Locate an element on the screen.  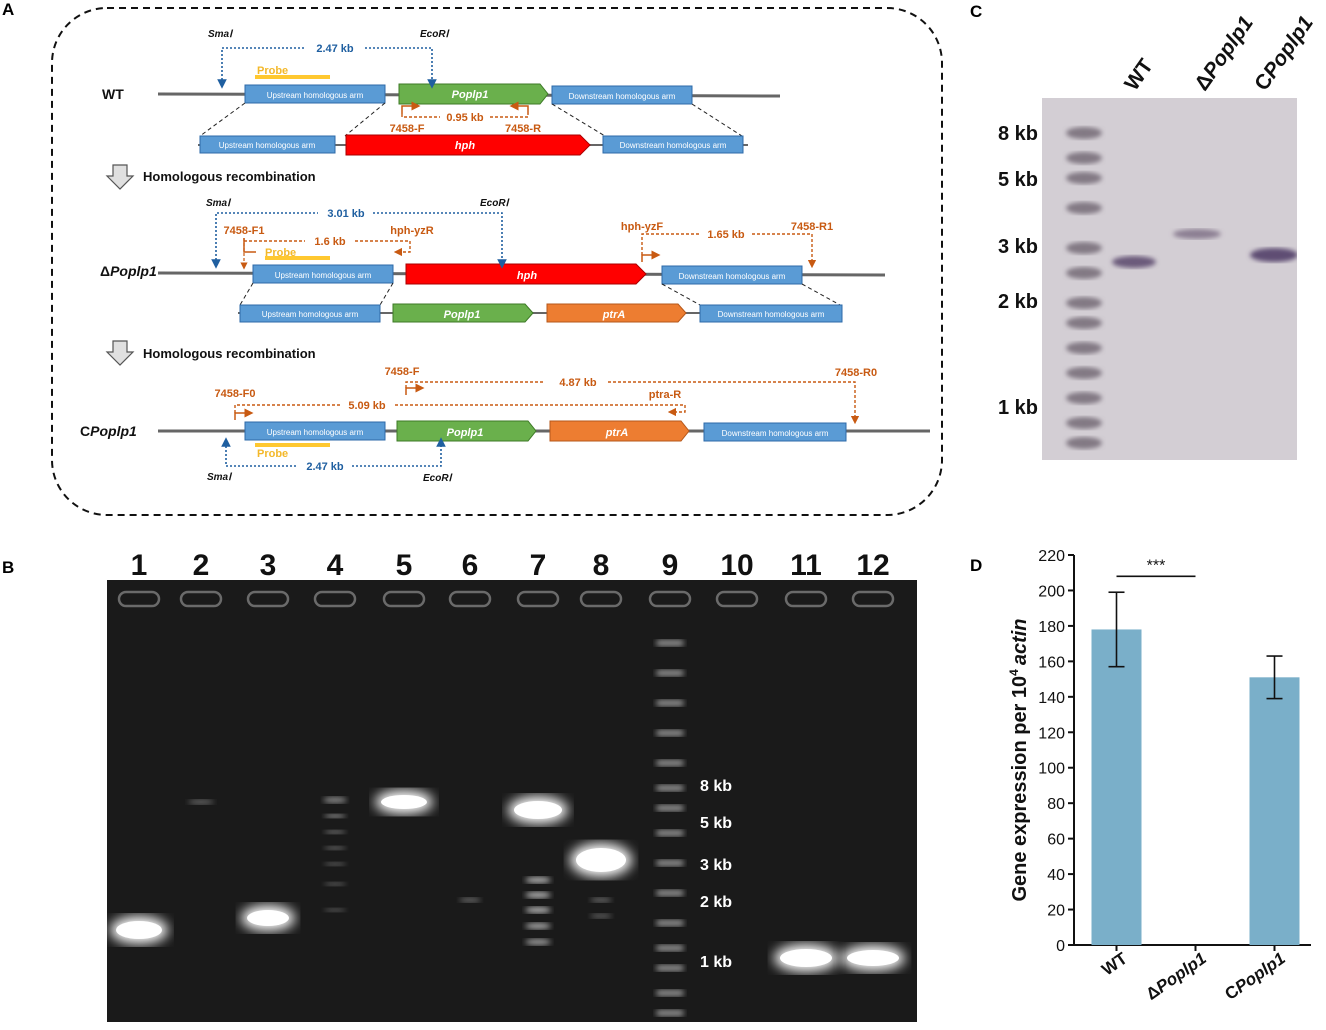
comp-downstream-arm is located at coordinates (775, 432).